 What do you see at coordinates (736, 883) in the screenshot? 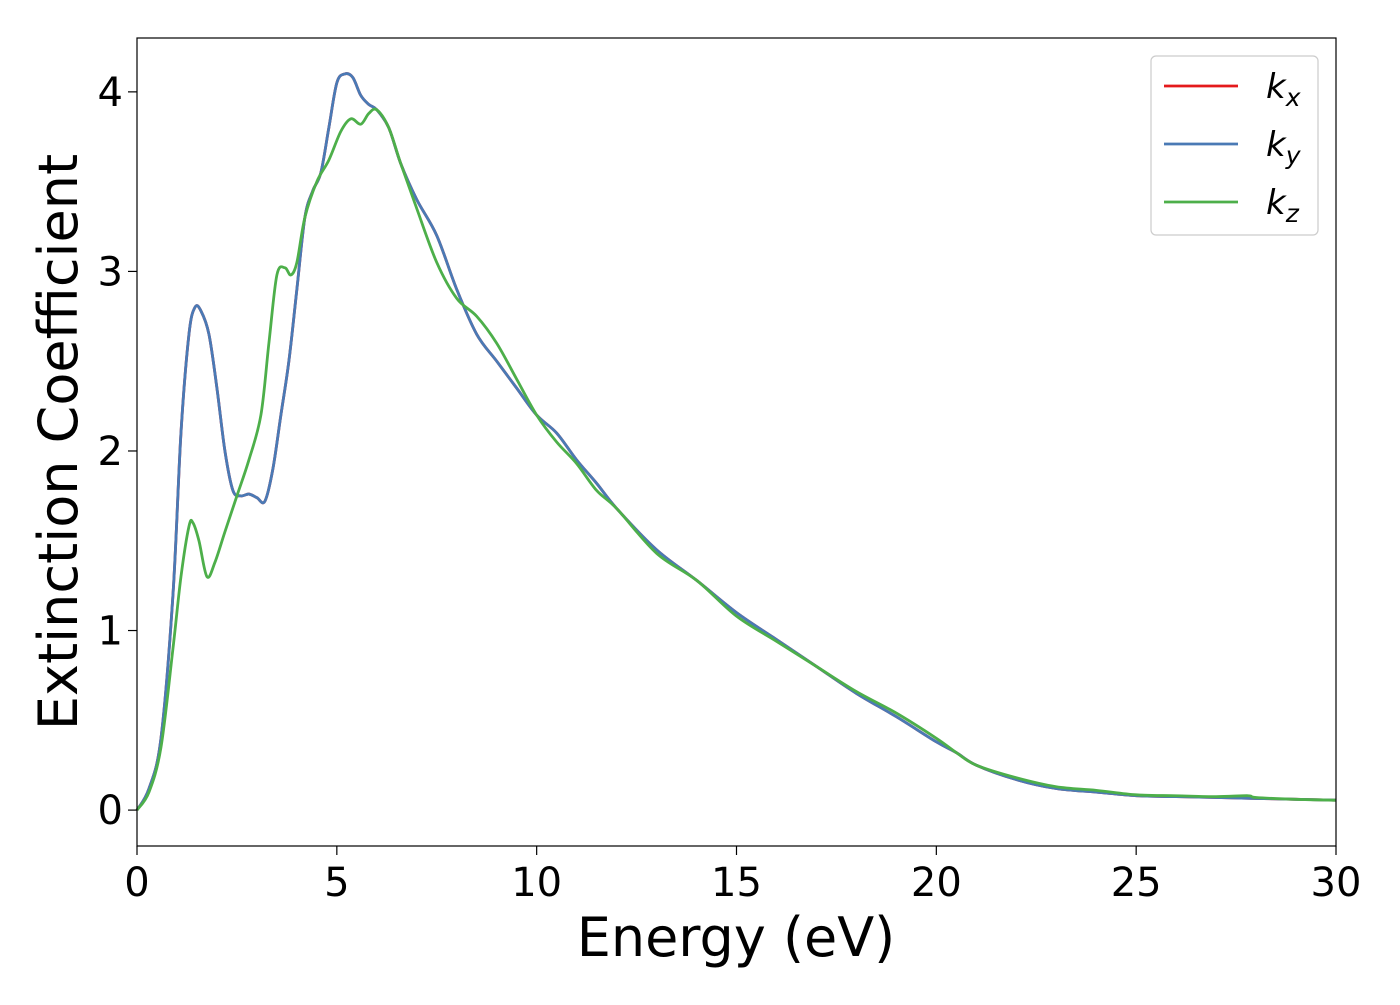
I see `x-tick-label: 15` at bounding box center [736, 883].